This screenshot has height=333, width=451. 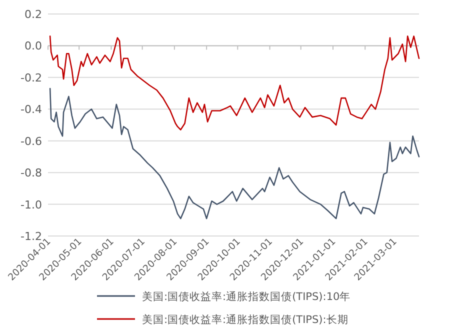 I want to click on y-tick-label: 0.2, so click(x=33, y=14).